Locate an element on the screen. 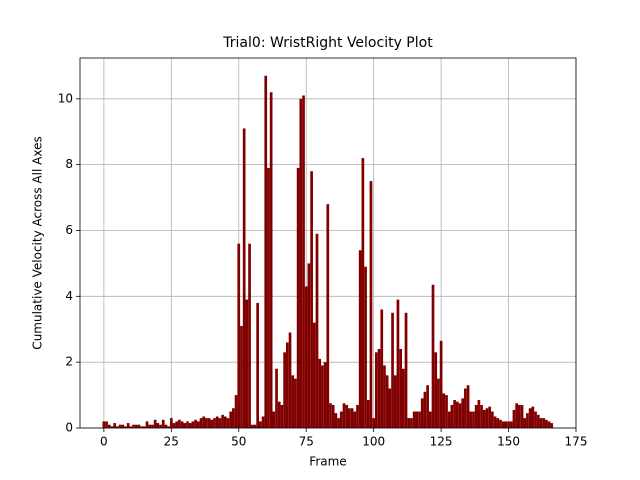 This screenshot has width=640, height=480. x-tick-label: 0 is located at coordinates (104, 442).